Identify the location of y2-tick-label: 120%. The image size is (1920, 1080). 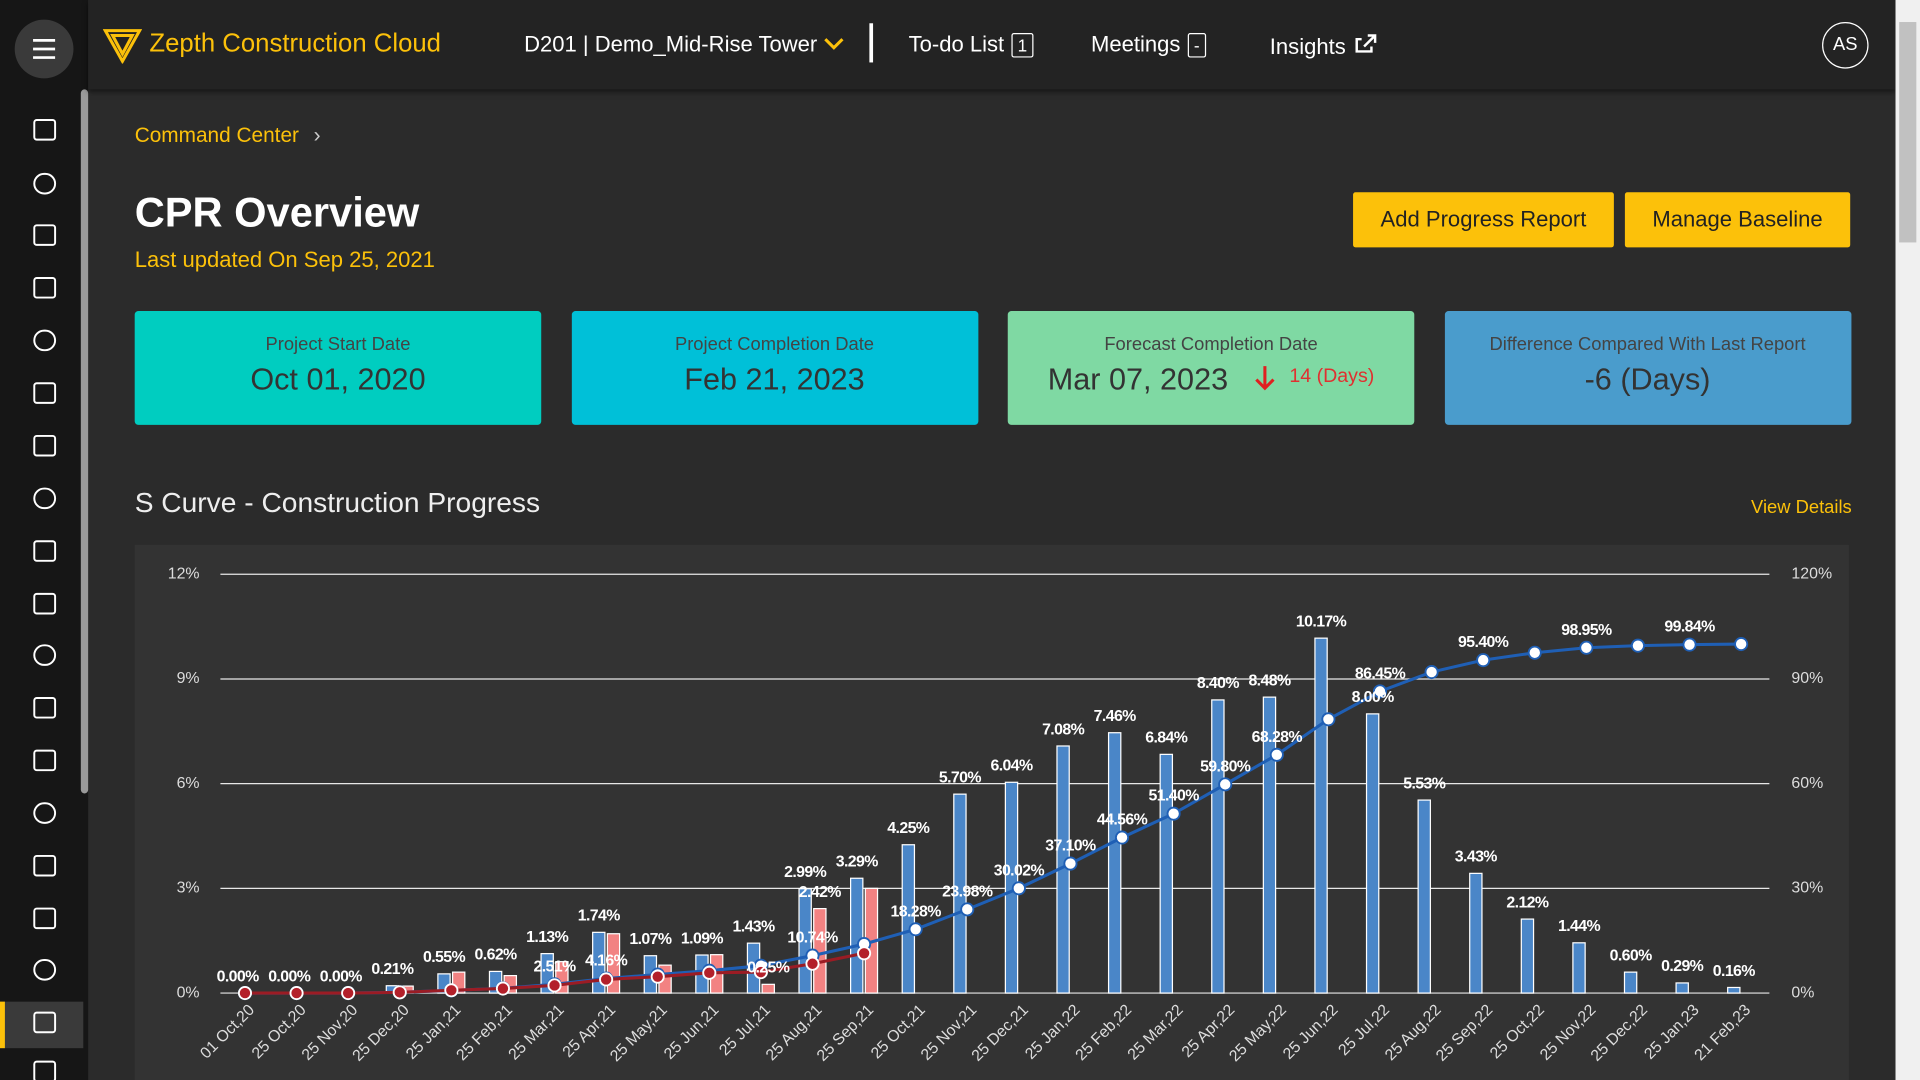
(1811, 573).